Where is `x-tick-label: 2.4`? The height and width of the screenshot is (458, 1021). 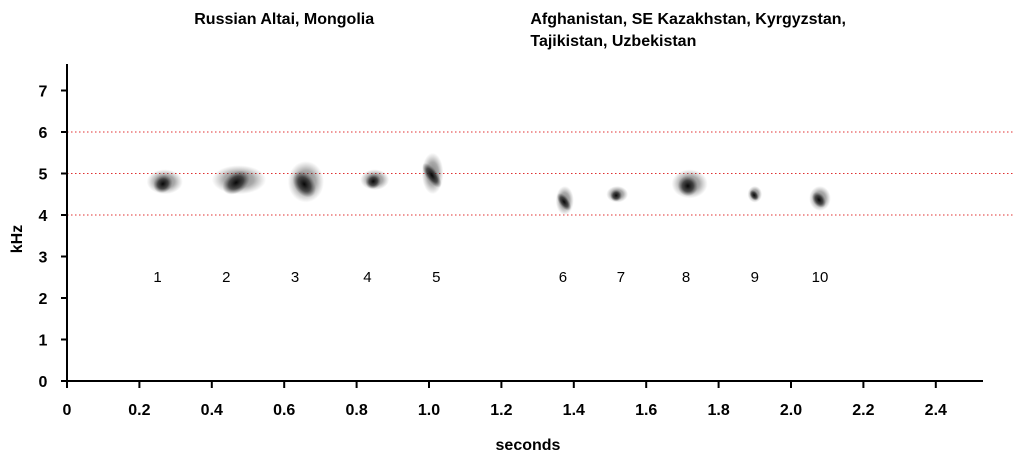
x-tick-label: 2.4 is located at coordinates (936, 410).